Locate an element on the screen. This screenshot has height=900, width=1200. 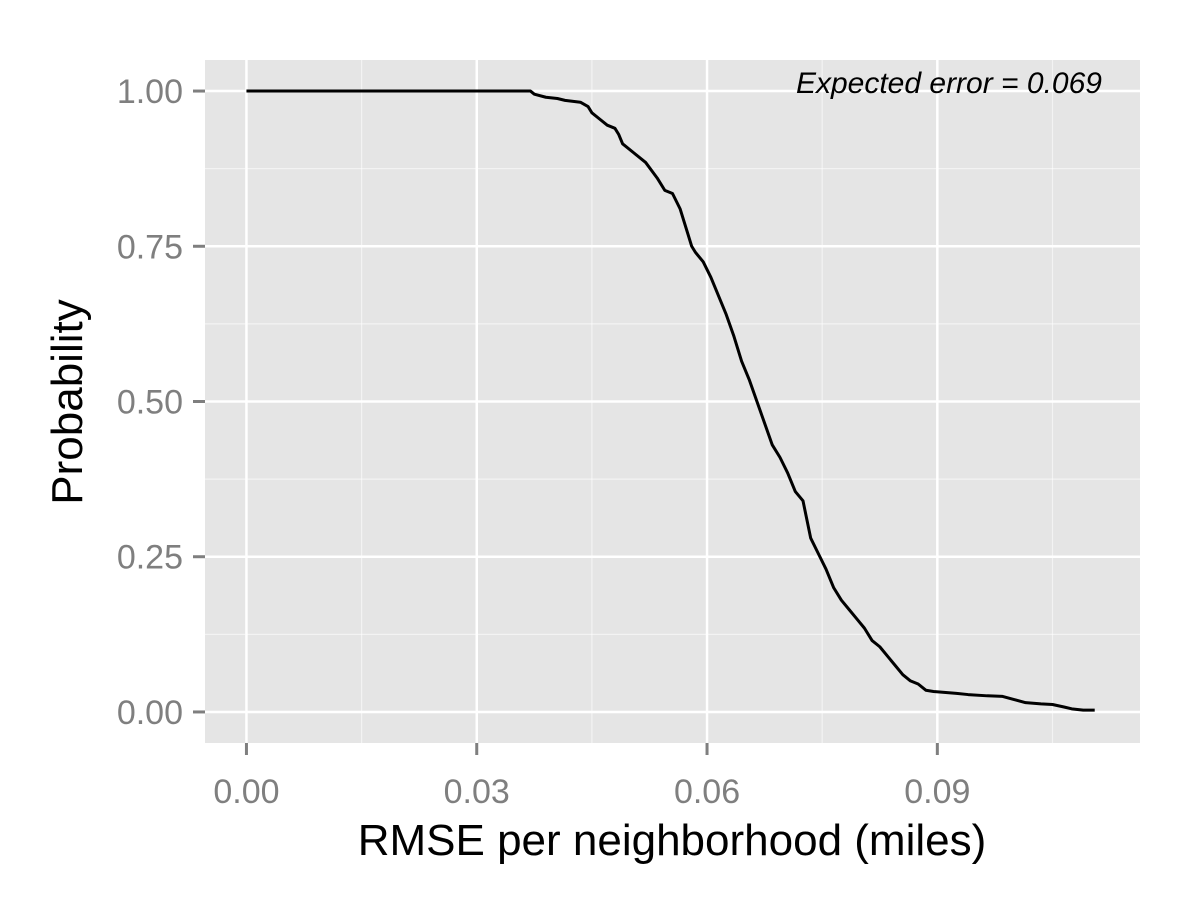
y-tick-label: 0.25 is located at coordinates (150, 558).